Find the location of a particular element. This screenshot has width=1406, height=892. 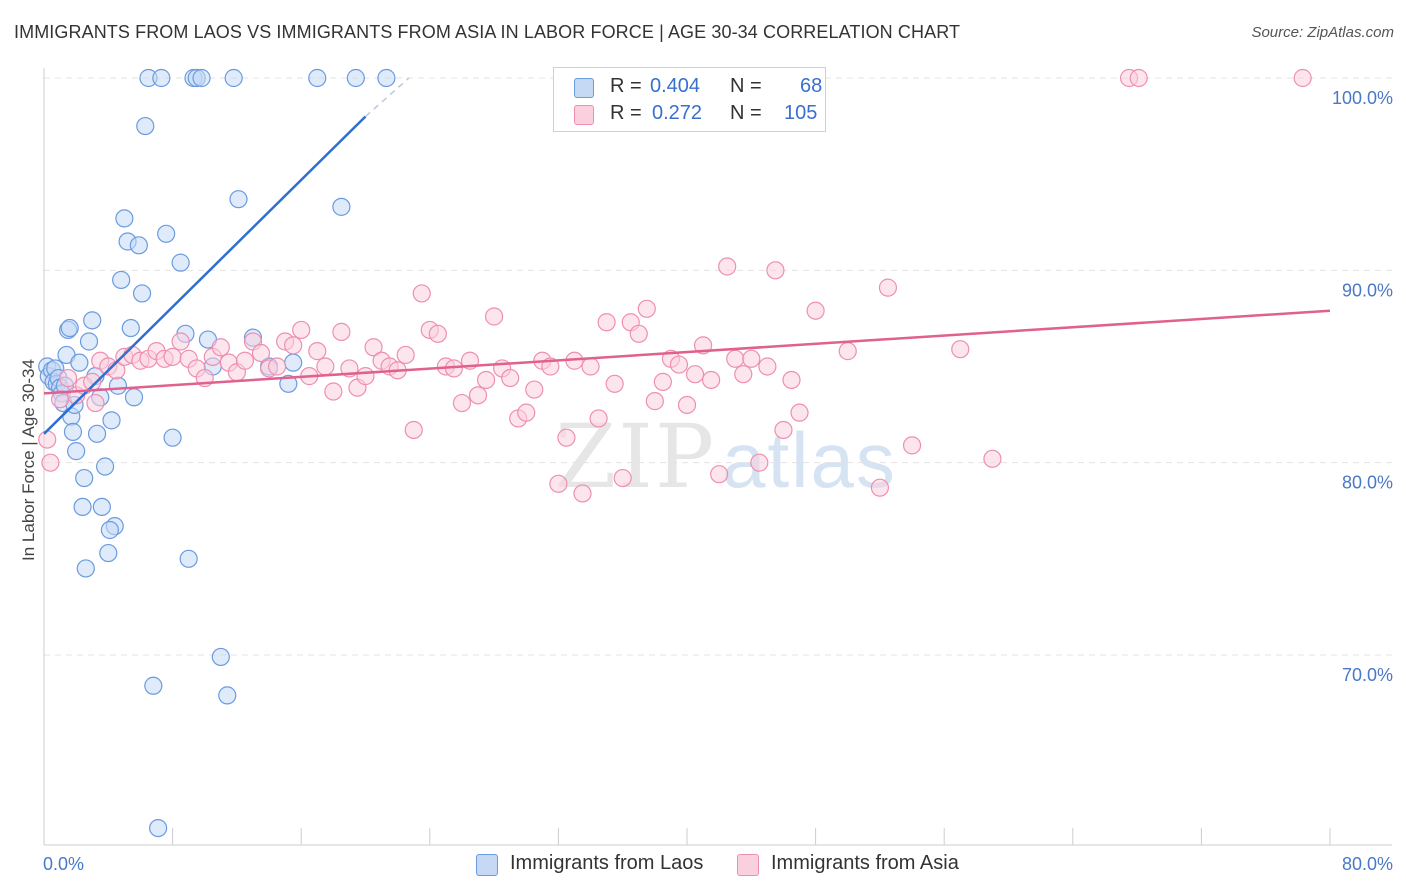

legend-n-value: 68 is located at coordinates (811, 86).